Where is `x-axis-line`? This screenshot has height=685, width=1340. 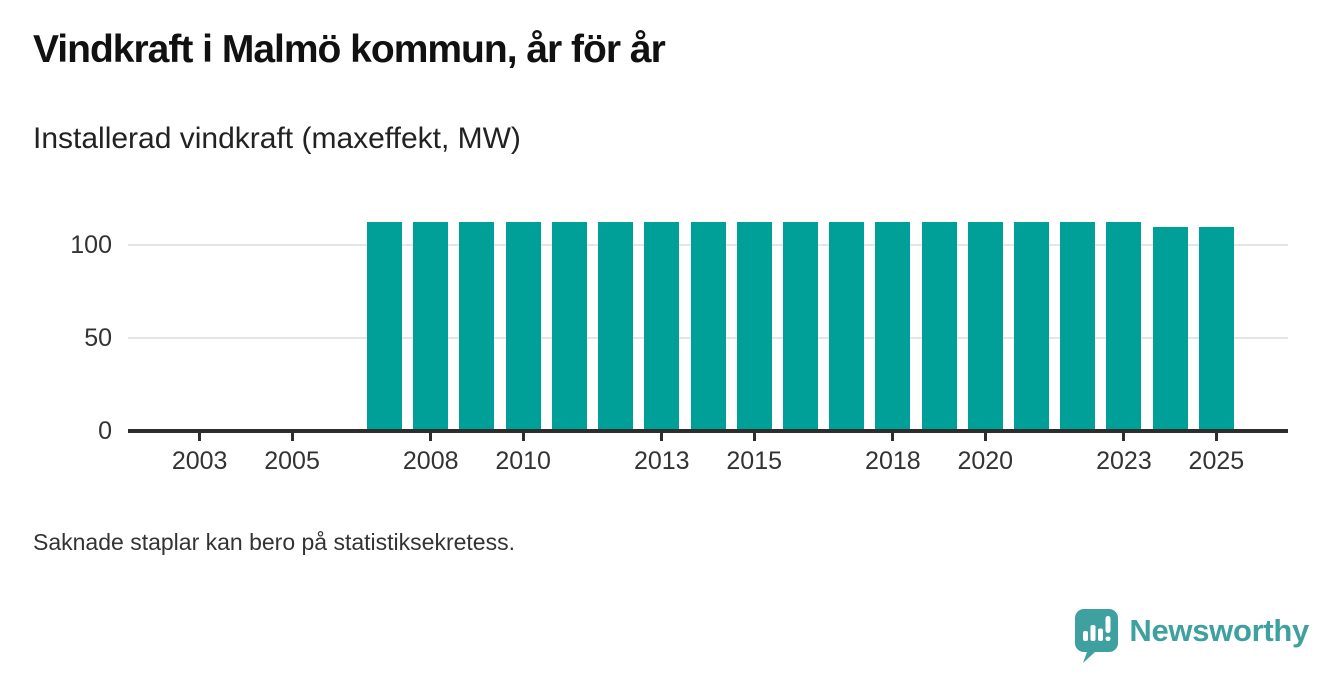 x-axis-line is located at coordinates (708, 431).